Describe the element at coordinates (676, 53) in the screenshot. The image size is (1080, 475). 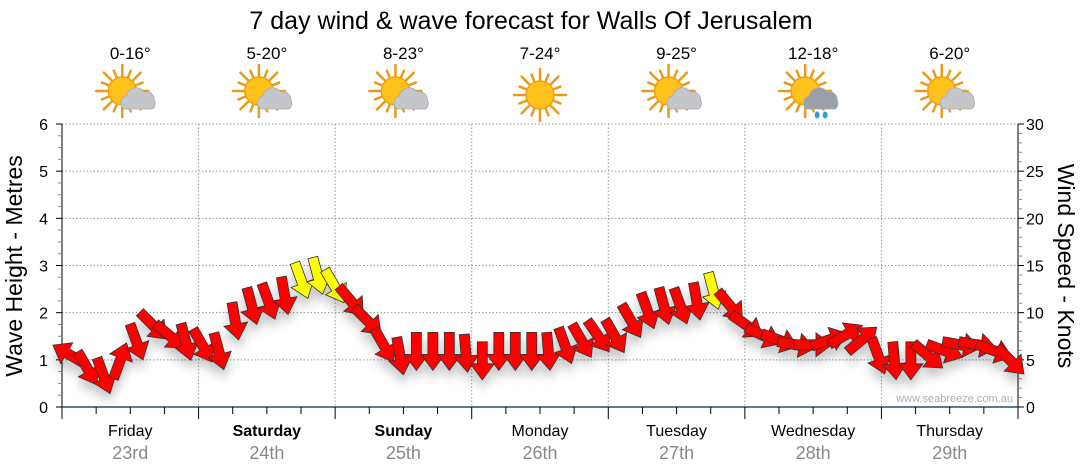
I see `temperature-range-label: 9-25°` at that location.